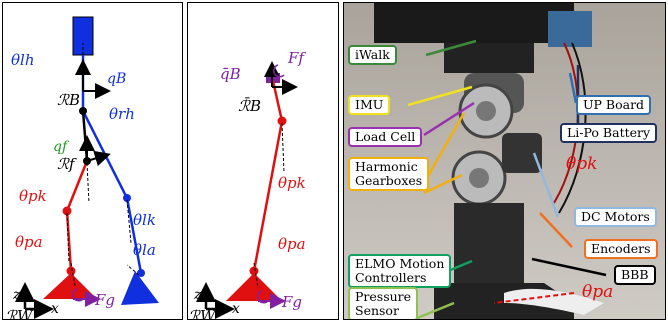  What do you see at coordinates (282, 121) in the screenshot?
I see `knee-joint` at bounding box center [282, 121].